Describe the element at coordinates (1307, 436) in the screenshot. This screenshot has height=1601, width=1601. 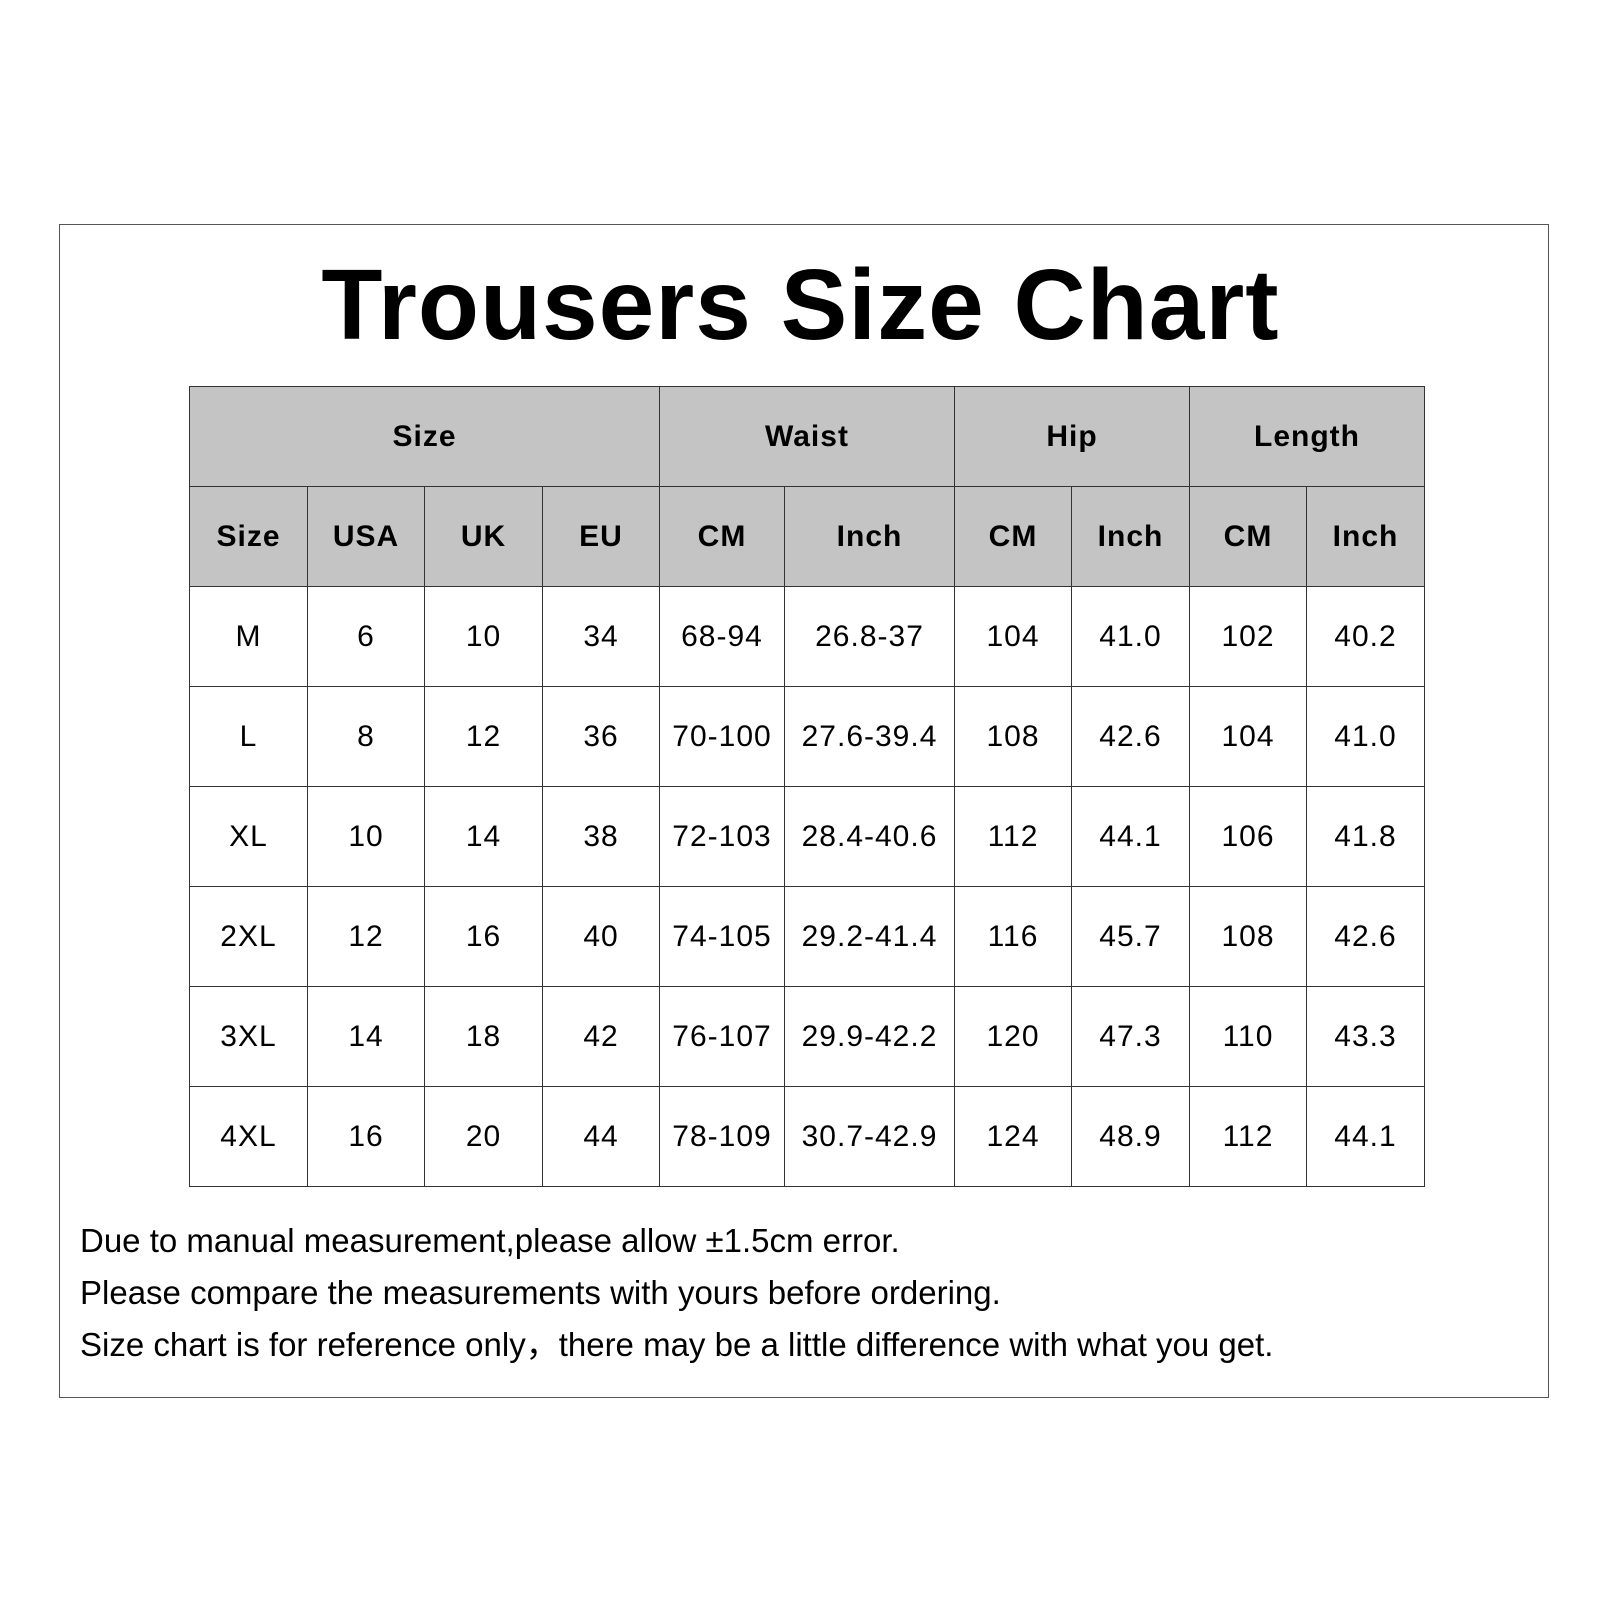
I see `group-header-length: Length` at that location.